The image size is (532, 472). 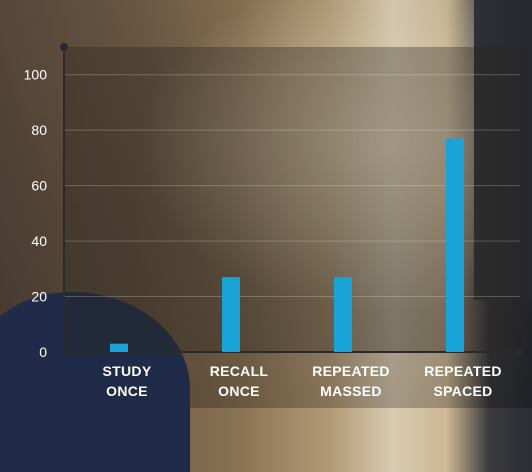 What do you see at coordinates (36, 75) in the screenshot?
I see `y-tick-label: 100` at bounding box center [36, 75].